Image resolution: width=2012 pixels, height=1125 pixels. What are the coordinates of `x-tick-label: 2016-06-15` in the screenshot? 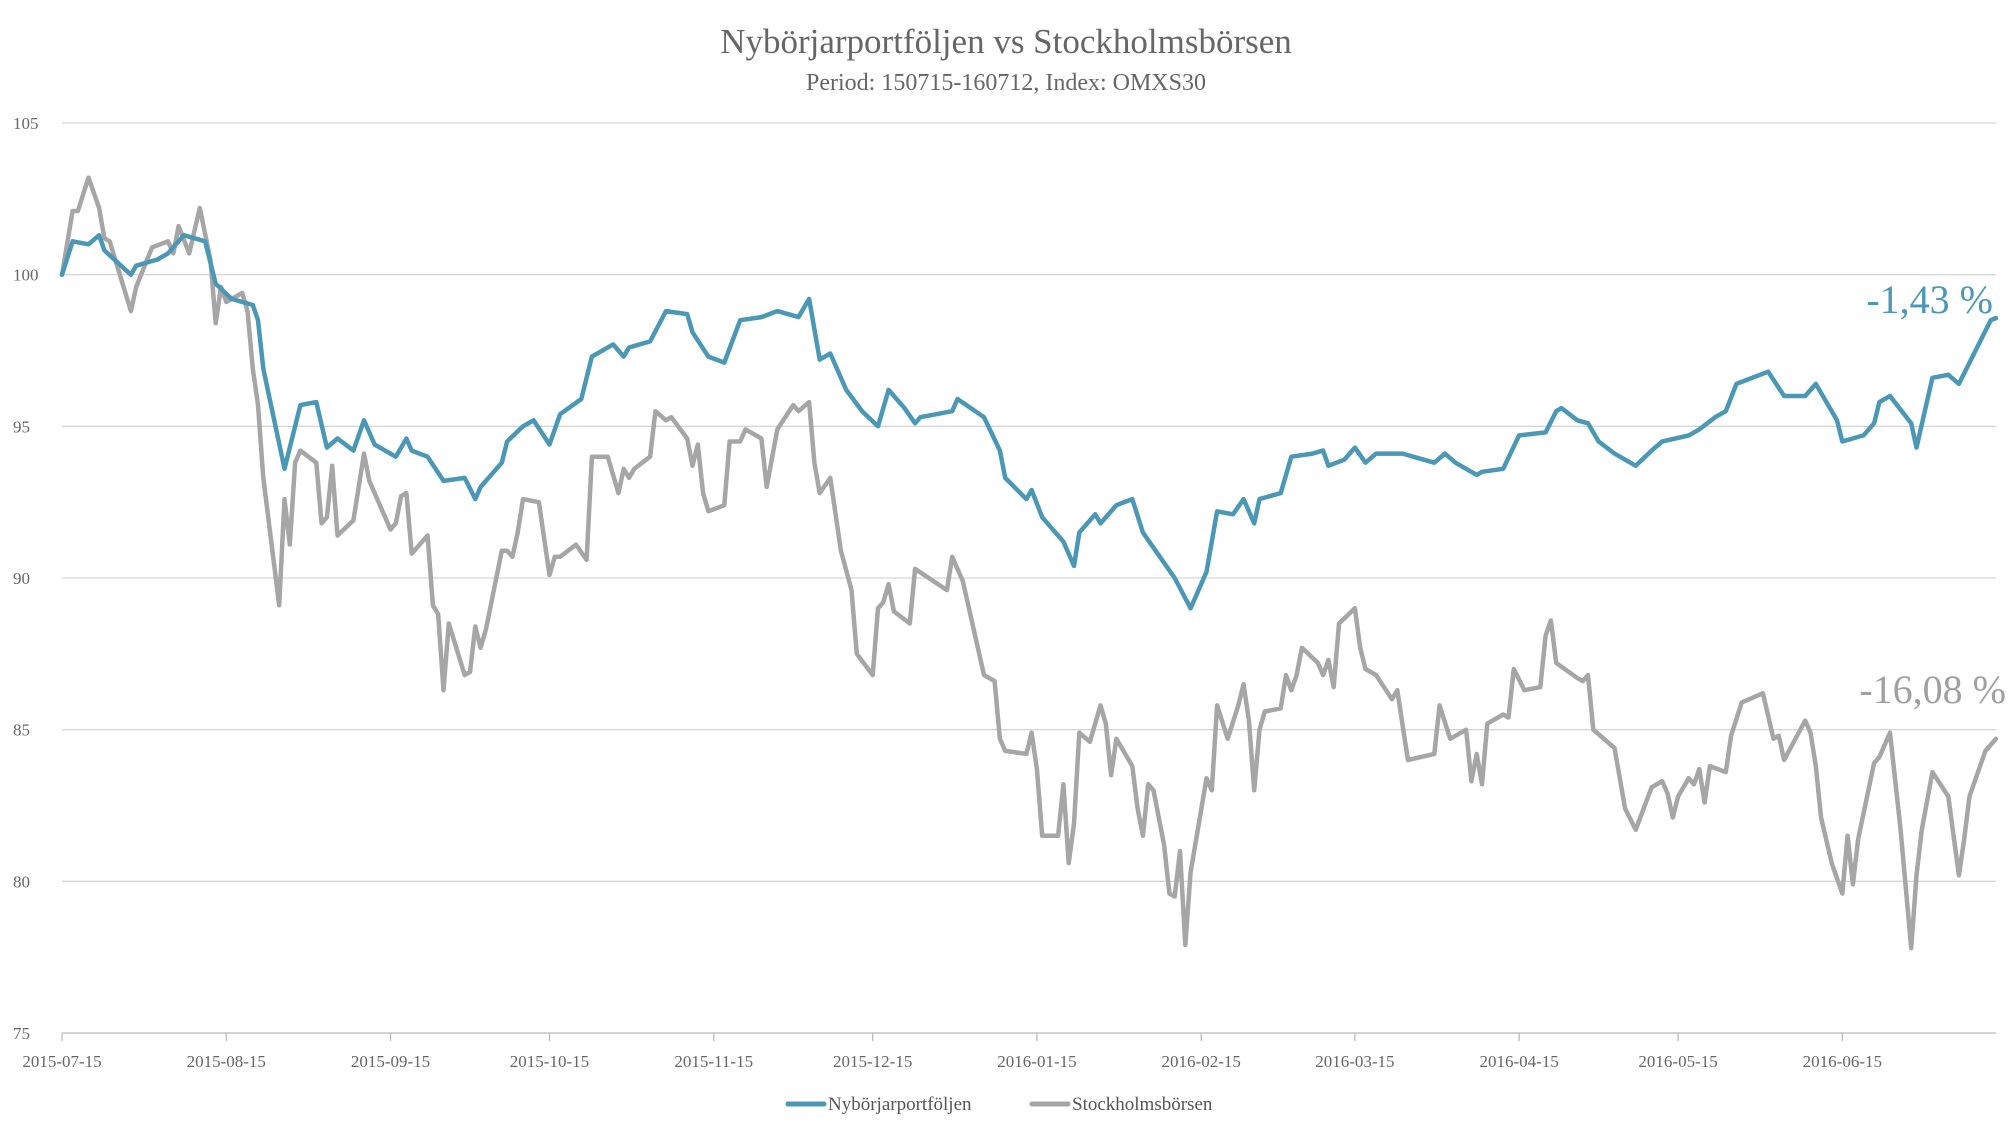 It's located at (1842, 1061).